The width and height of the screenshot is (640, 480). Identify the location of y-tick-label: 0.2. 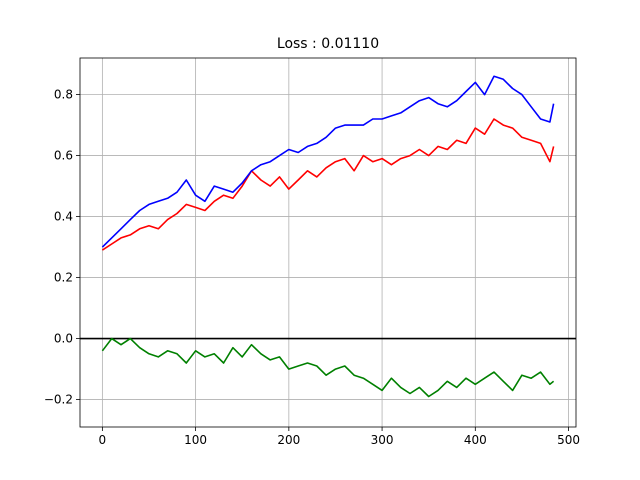
(63, 278).